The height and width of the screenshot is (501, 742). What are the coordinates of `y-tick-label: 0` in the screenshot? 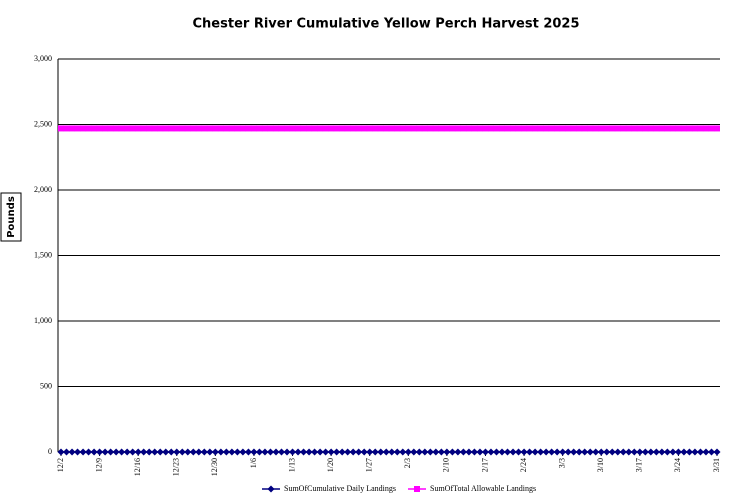 It's located at (50, 451).